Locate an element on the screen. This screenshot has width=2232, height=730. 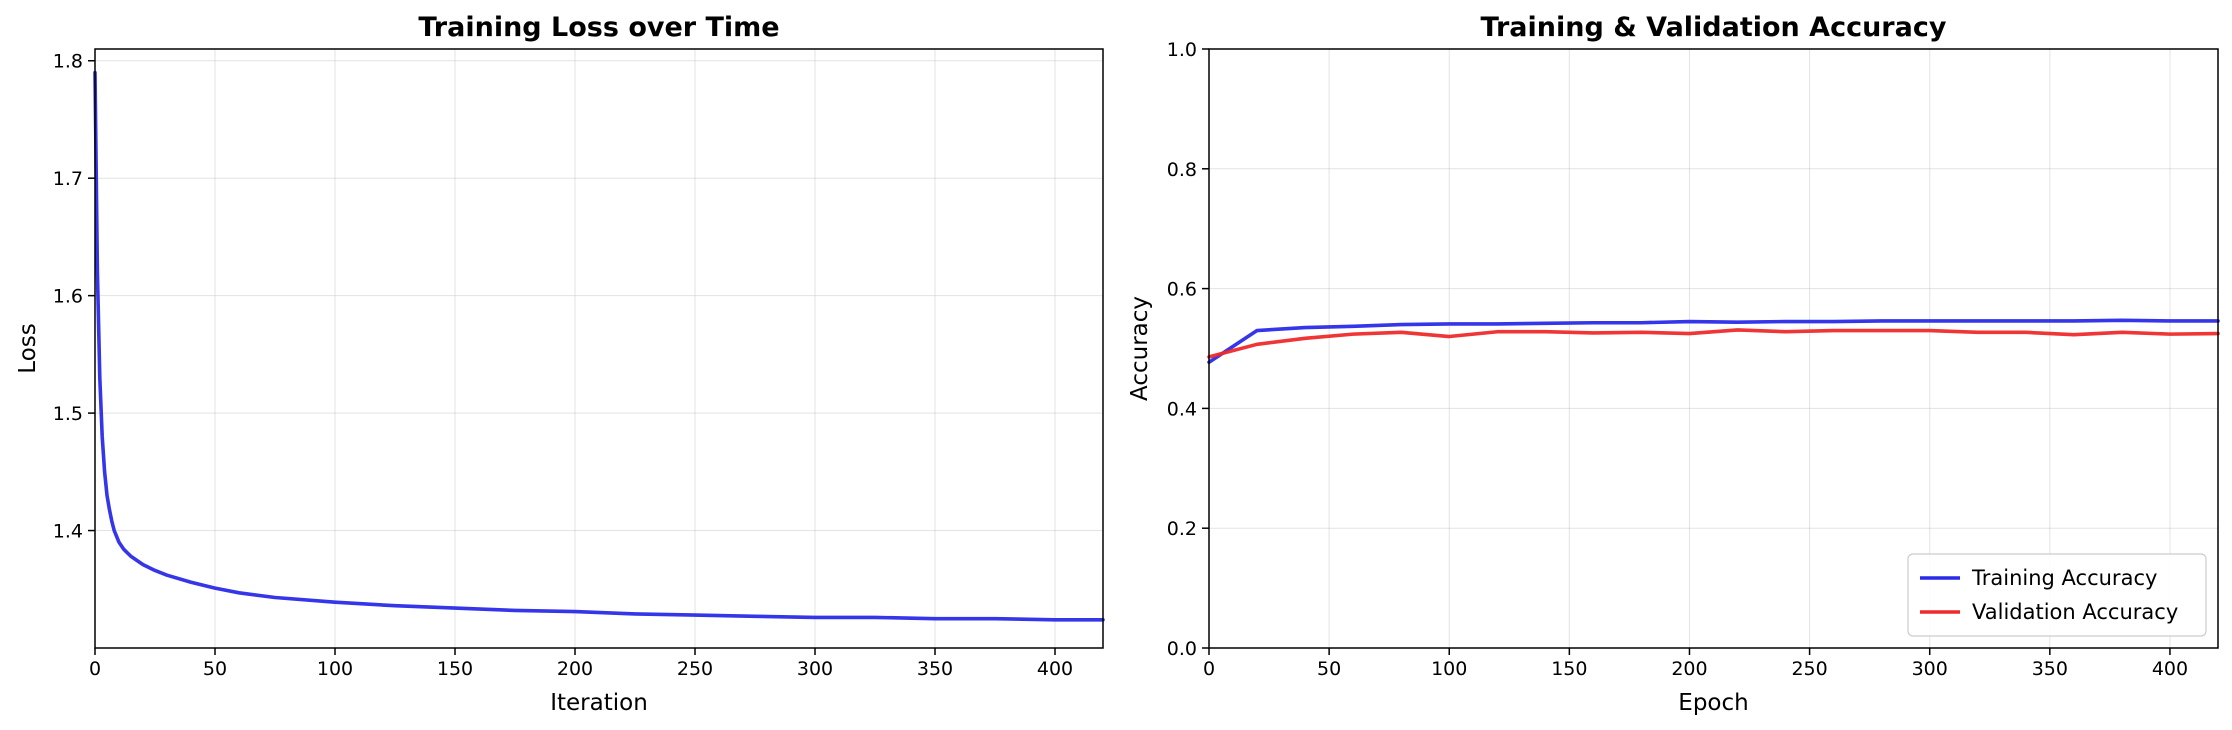
y-tick-label: 1.6 is located at coordinates (68, 297).